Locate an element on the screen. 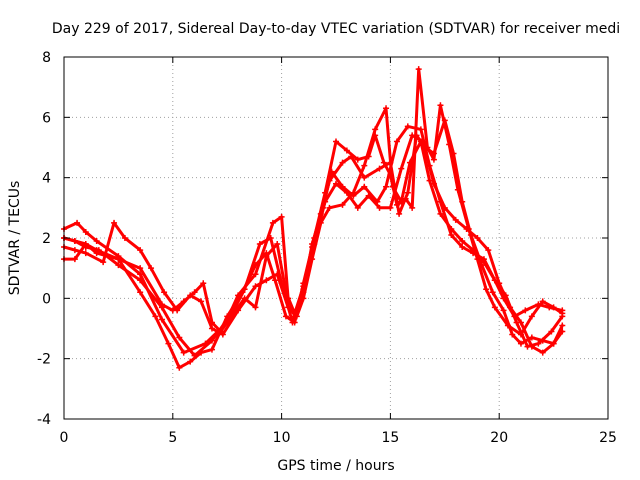 The height and width of the screenshot is (480, 640). y-tick-label: 0 is located at coordinates (46, 299).